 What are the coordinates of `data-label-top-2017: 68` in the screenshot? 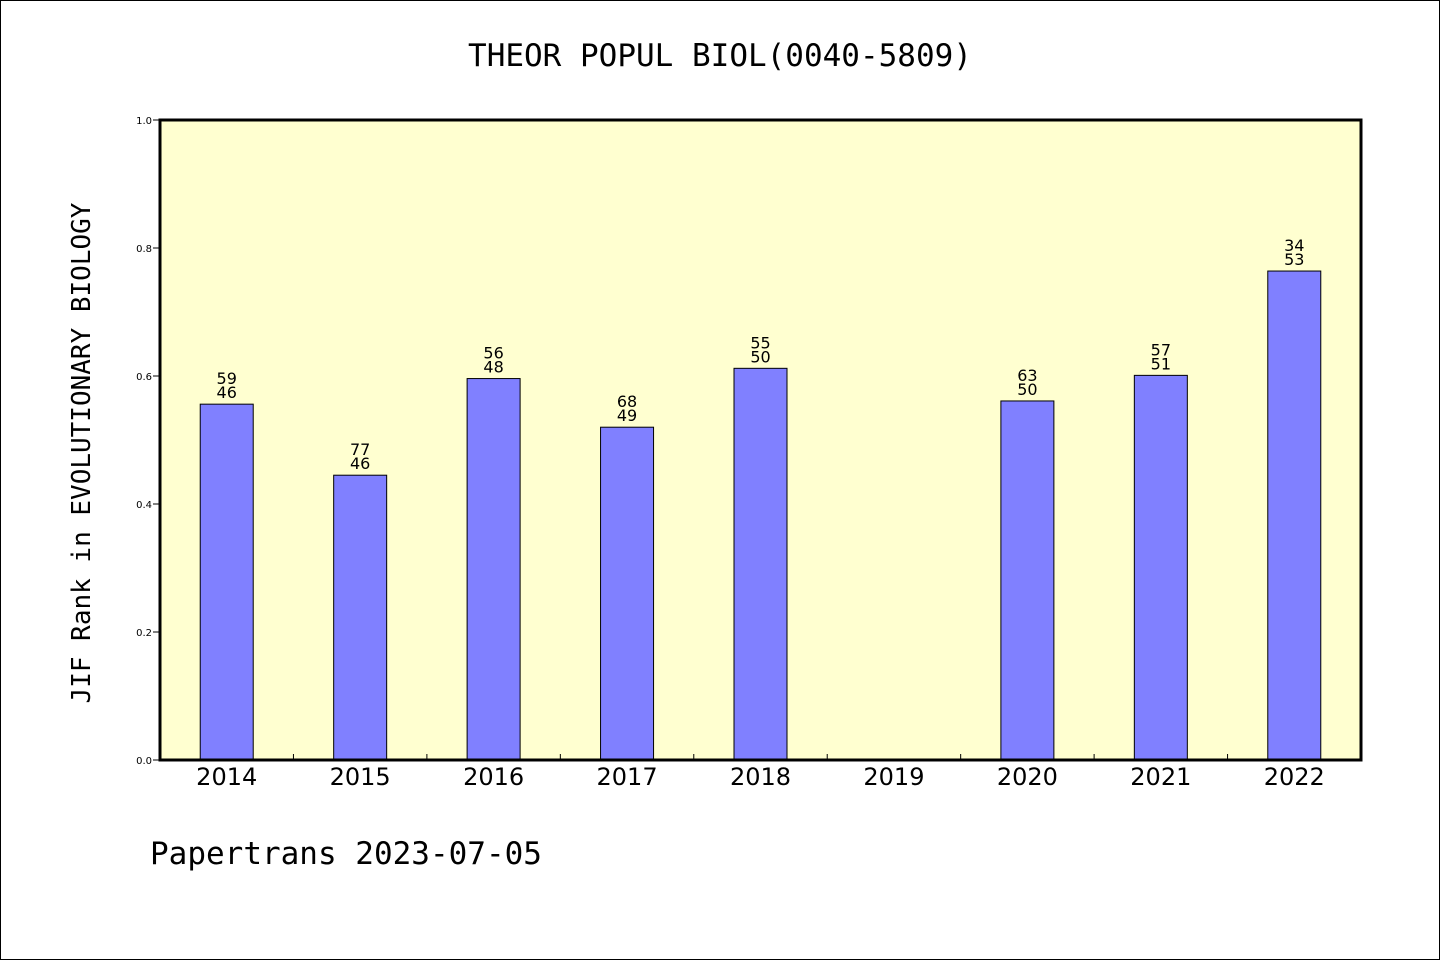 It's located at (627, 401).